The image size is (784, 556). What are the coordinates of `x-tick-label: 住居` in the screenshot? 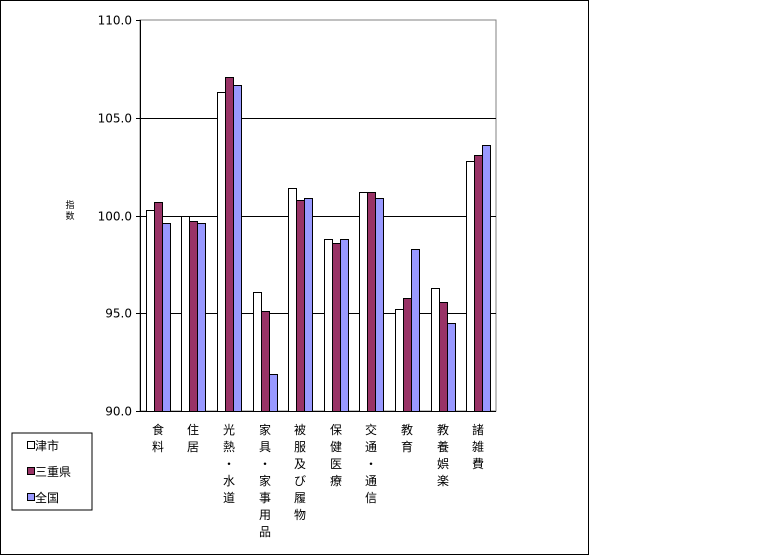 It's located at (193, 438).